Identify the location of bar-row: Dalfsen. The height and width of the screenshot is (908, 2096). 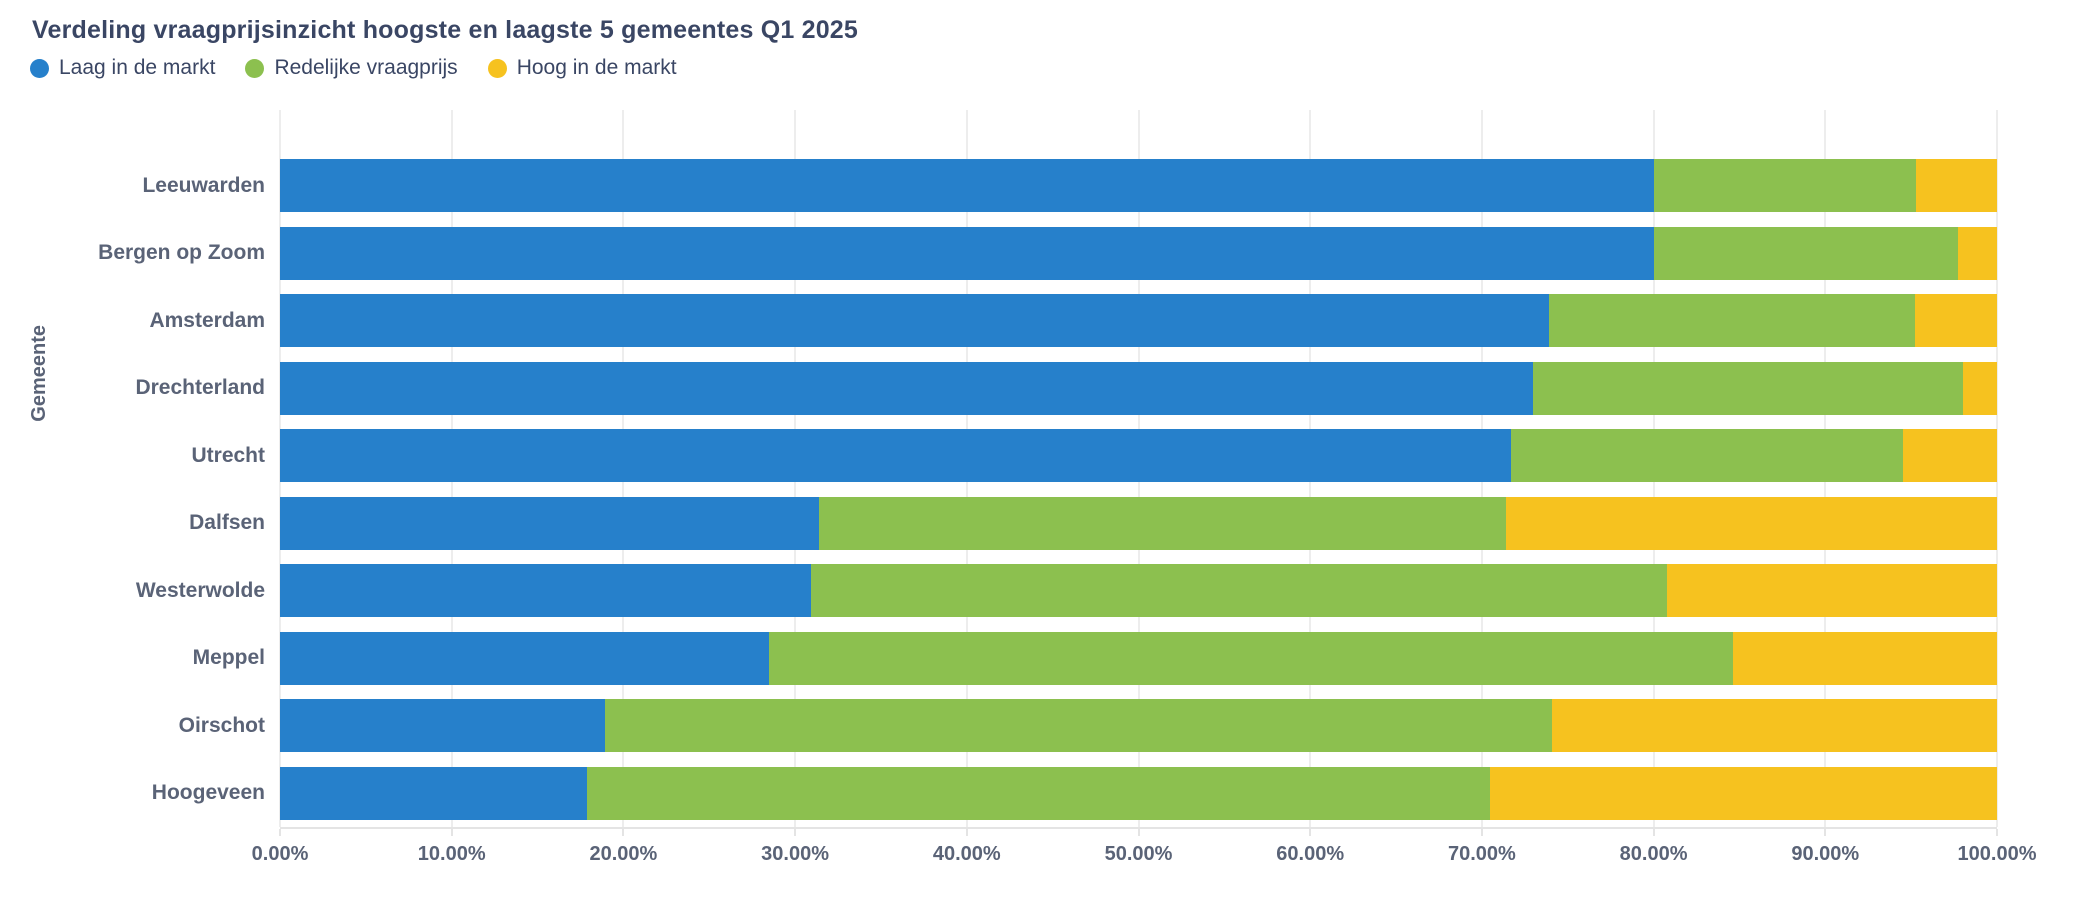
(998, 524).